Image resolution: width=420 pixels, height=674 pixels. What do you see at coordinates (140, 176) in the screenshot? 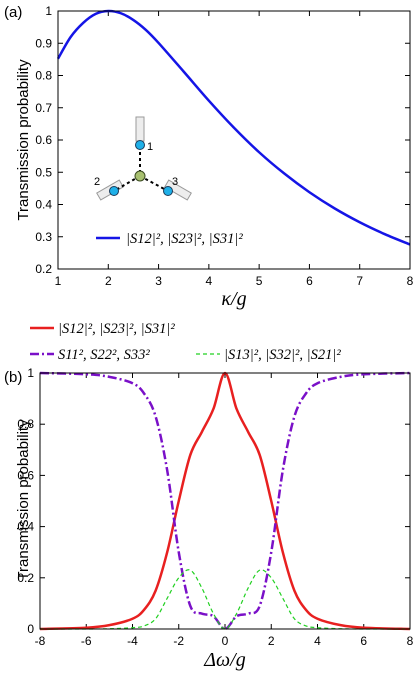
I see `central-node` at bounding box center [140, 176].